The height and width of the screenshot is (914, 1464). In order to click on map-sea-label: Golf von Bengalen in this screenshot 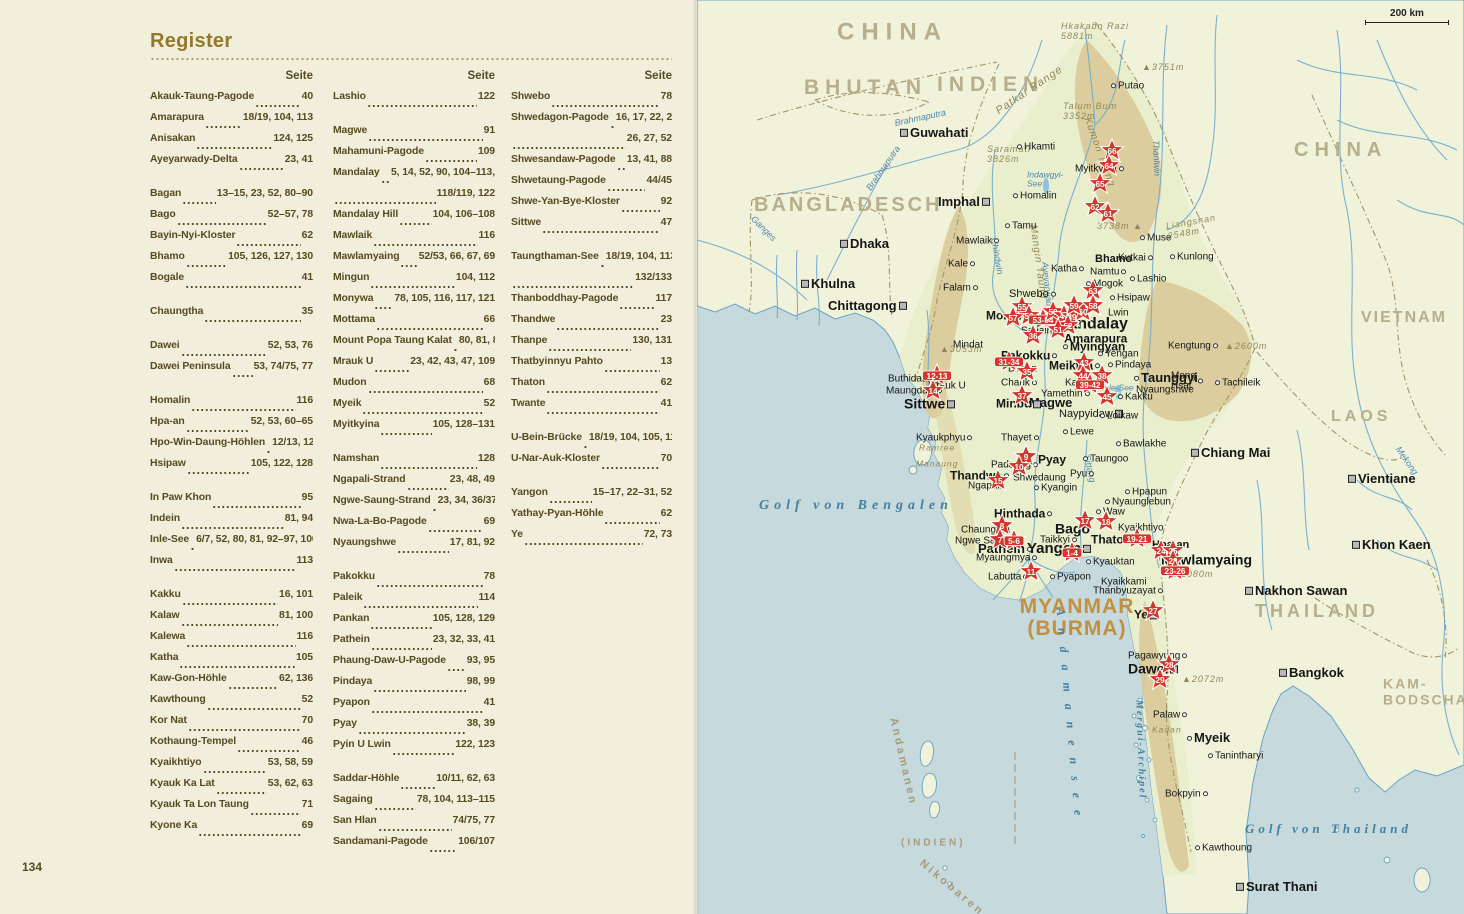, I will do `click(856, 505)`.